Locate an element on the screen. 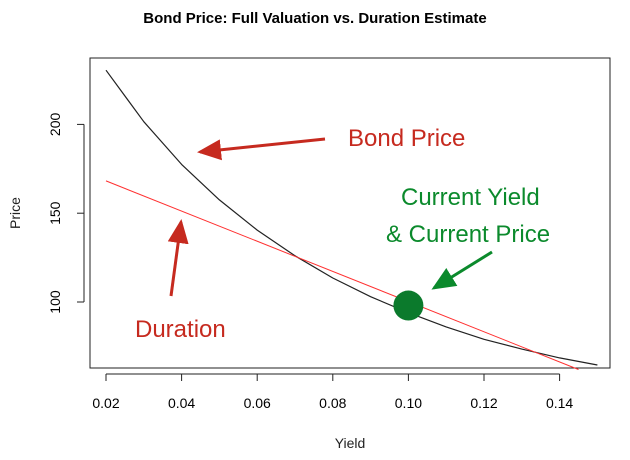  x-tick-label: 0.06 is located at coordinates (257, 403).